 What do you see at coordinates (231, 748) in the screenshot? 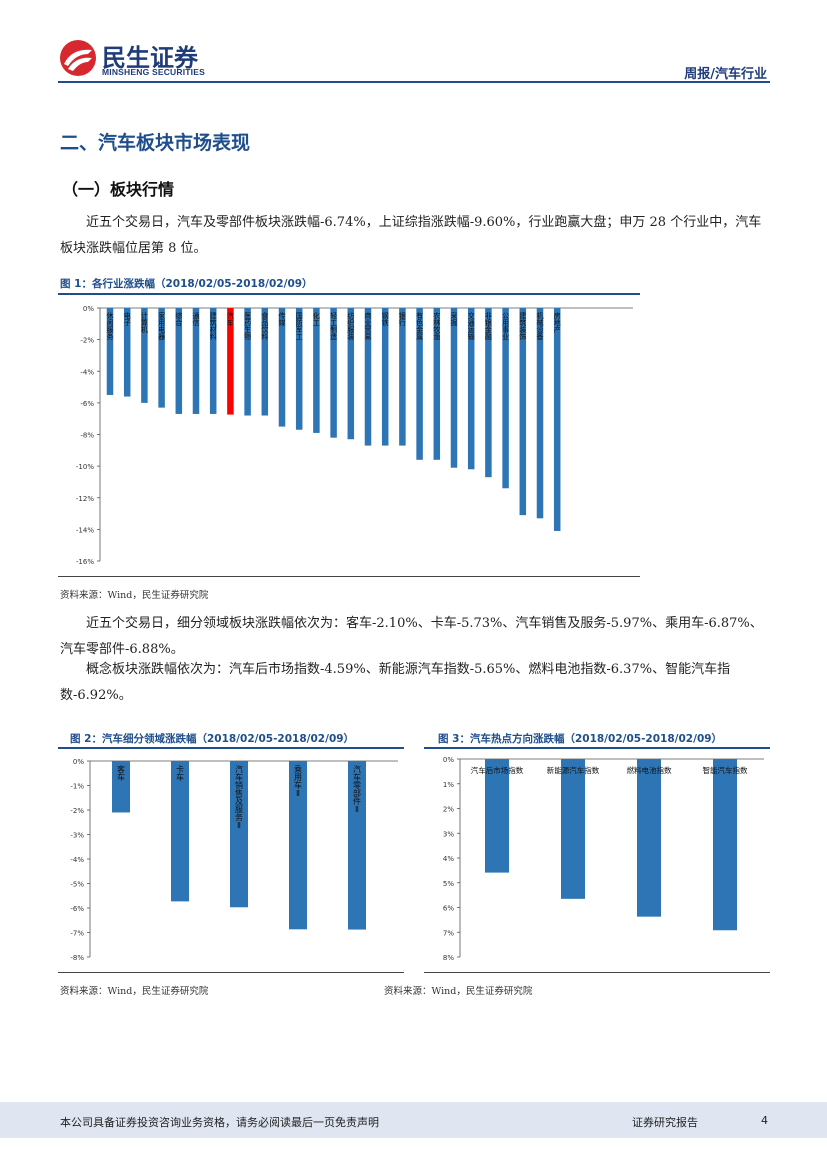
I see `fig2-title-line` at bounding box center [231, 748].